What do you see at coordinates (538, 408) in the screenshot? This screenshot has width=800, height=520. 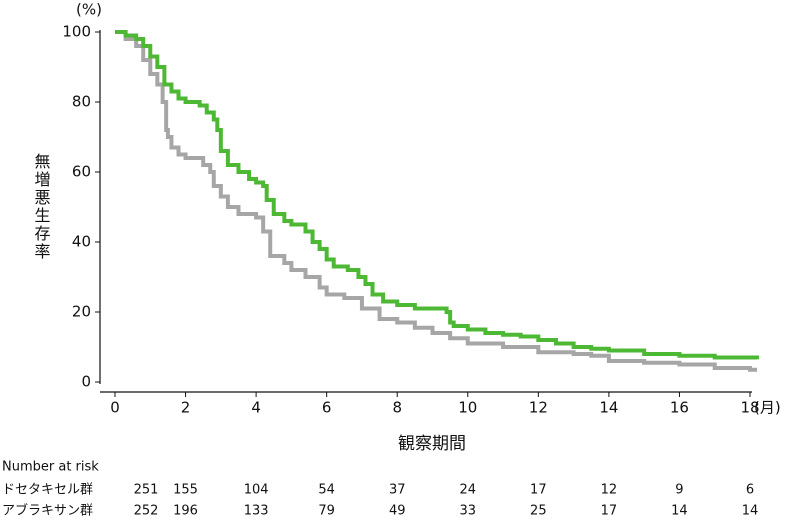 I see `x-tick-label: 12` at bounding box center [538, 408].